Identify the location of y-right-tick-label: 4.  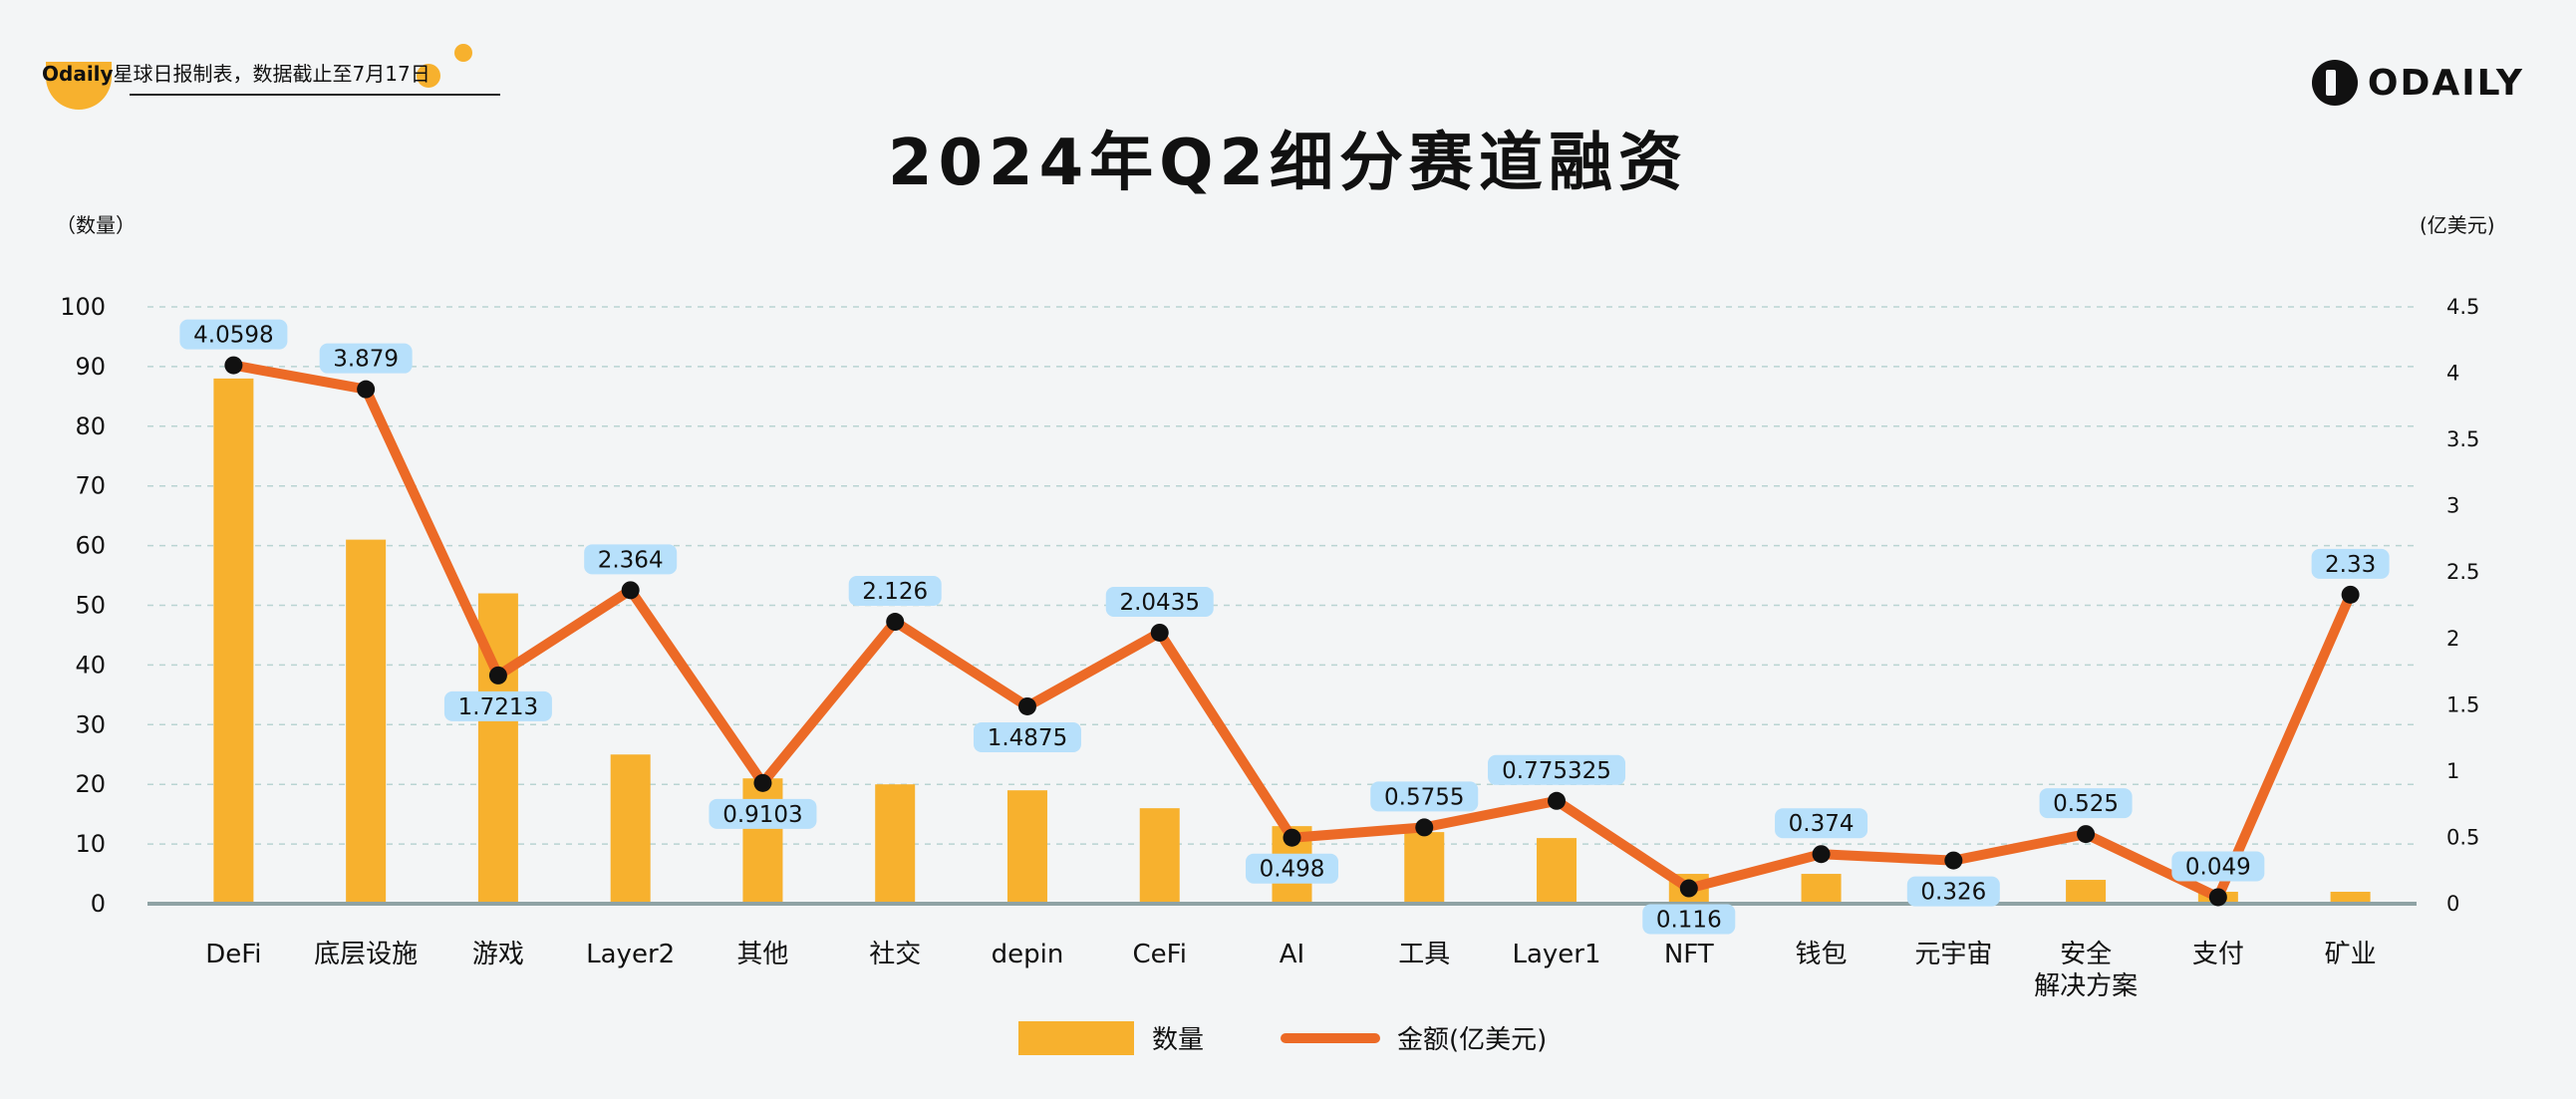
(2452, 374).